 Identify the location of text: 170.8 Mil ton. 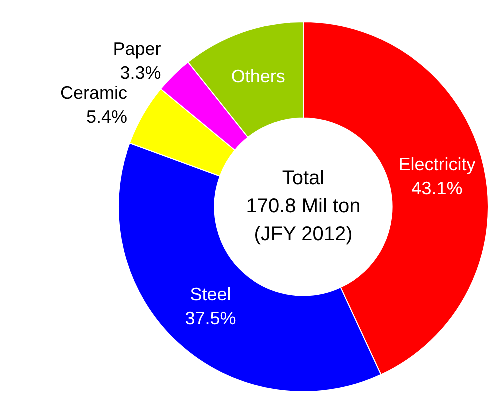
(303, 207).